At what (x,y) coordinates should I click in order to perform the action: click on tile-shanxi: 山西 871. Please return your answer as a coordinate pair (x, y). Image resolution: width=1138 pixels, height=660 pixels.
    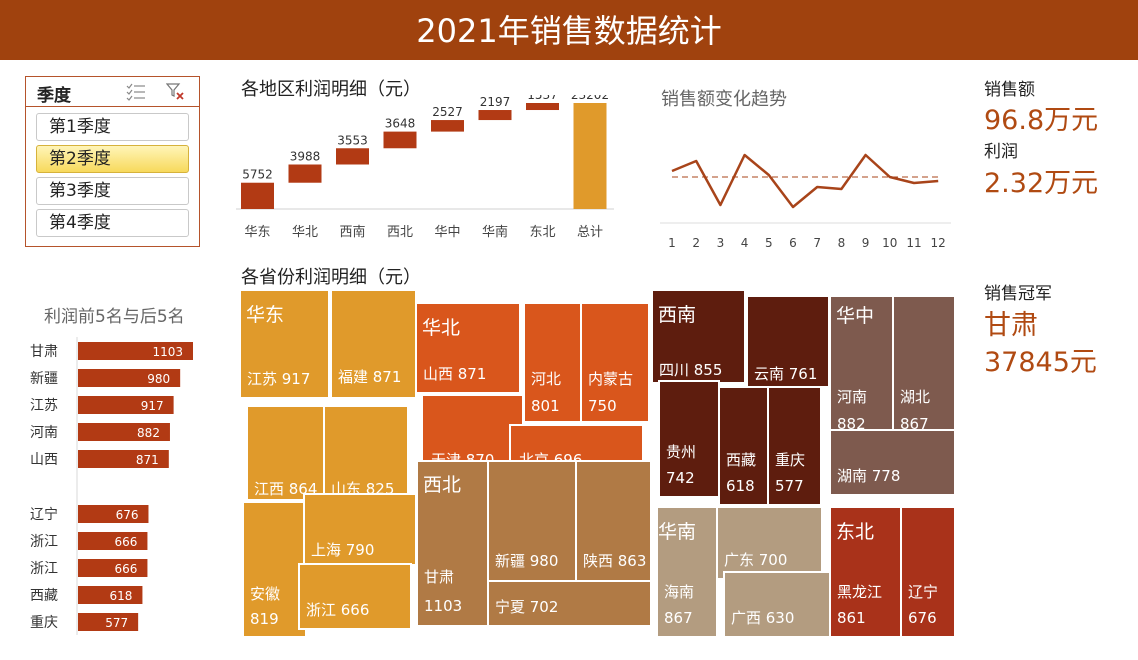
    Looking at the image, I should click on (468, 348).